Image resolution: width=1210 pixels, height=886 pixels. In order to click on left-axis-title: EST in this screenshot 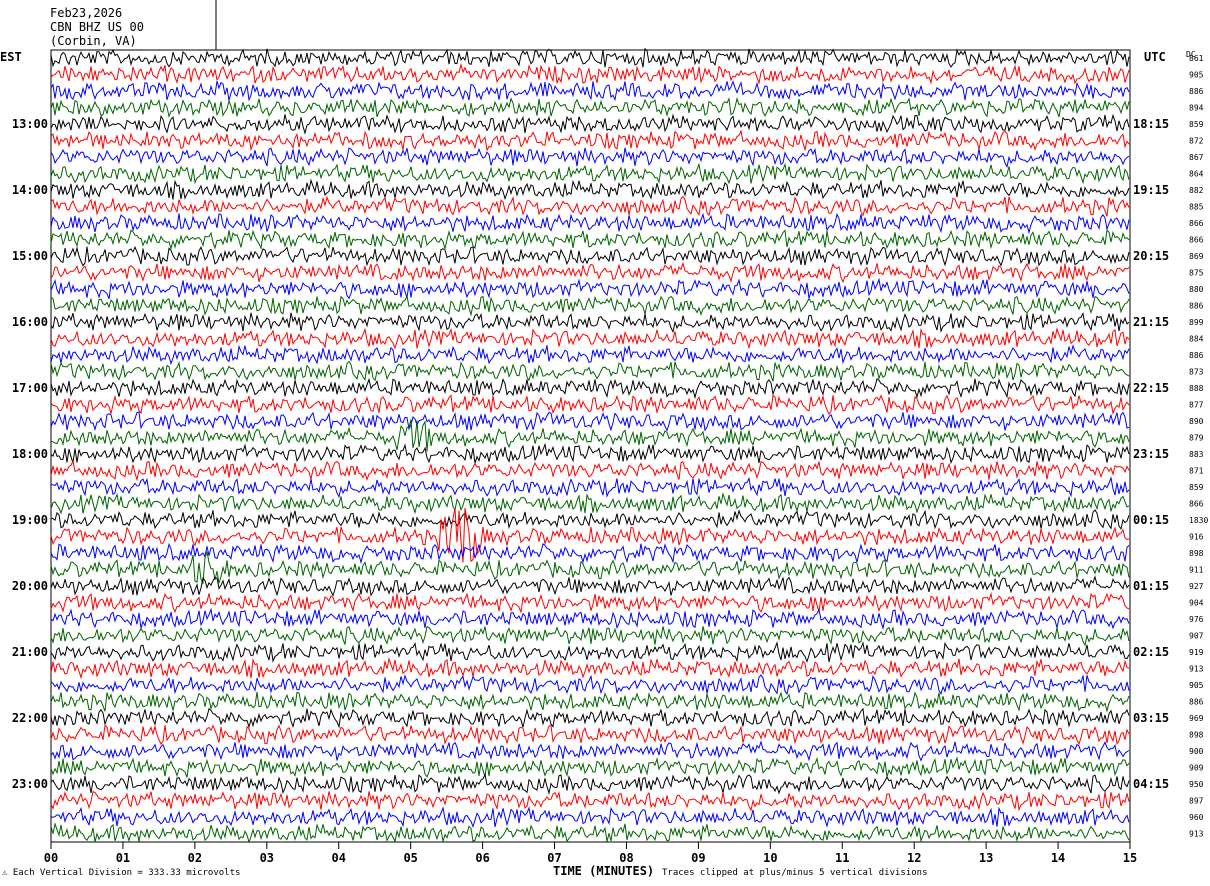, I will do `click(11, 57)`.